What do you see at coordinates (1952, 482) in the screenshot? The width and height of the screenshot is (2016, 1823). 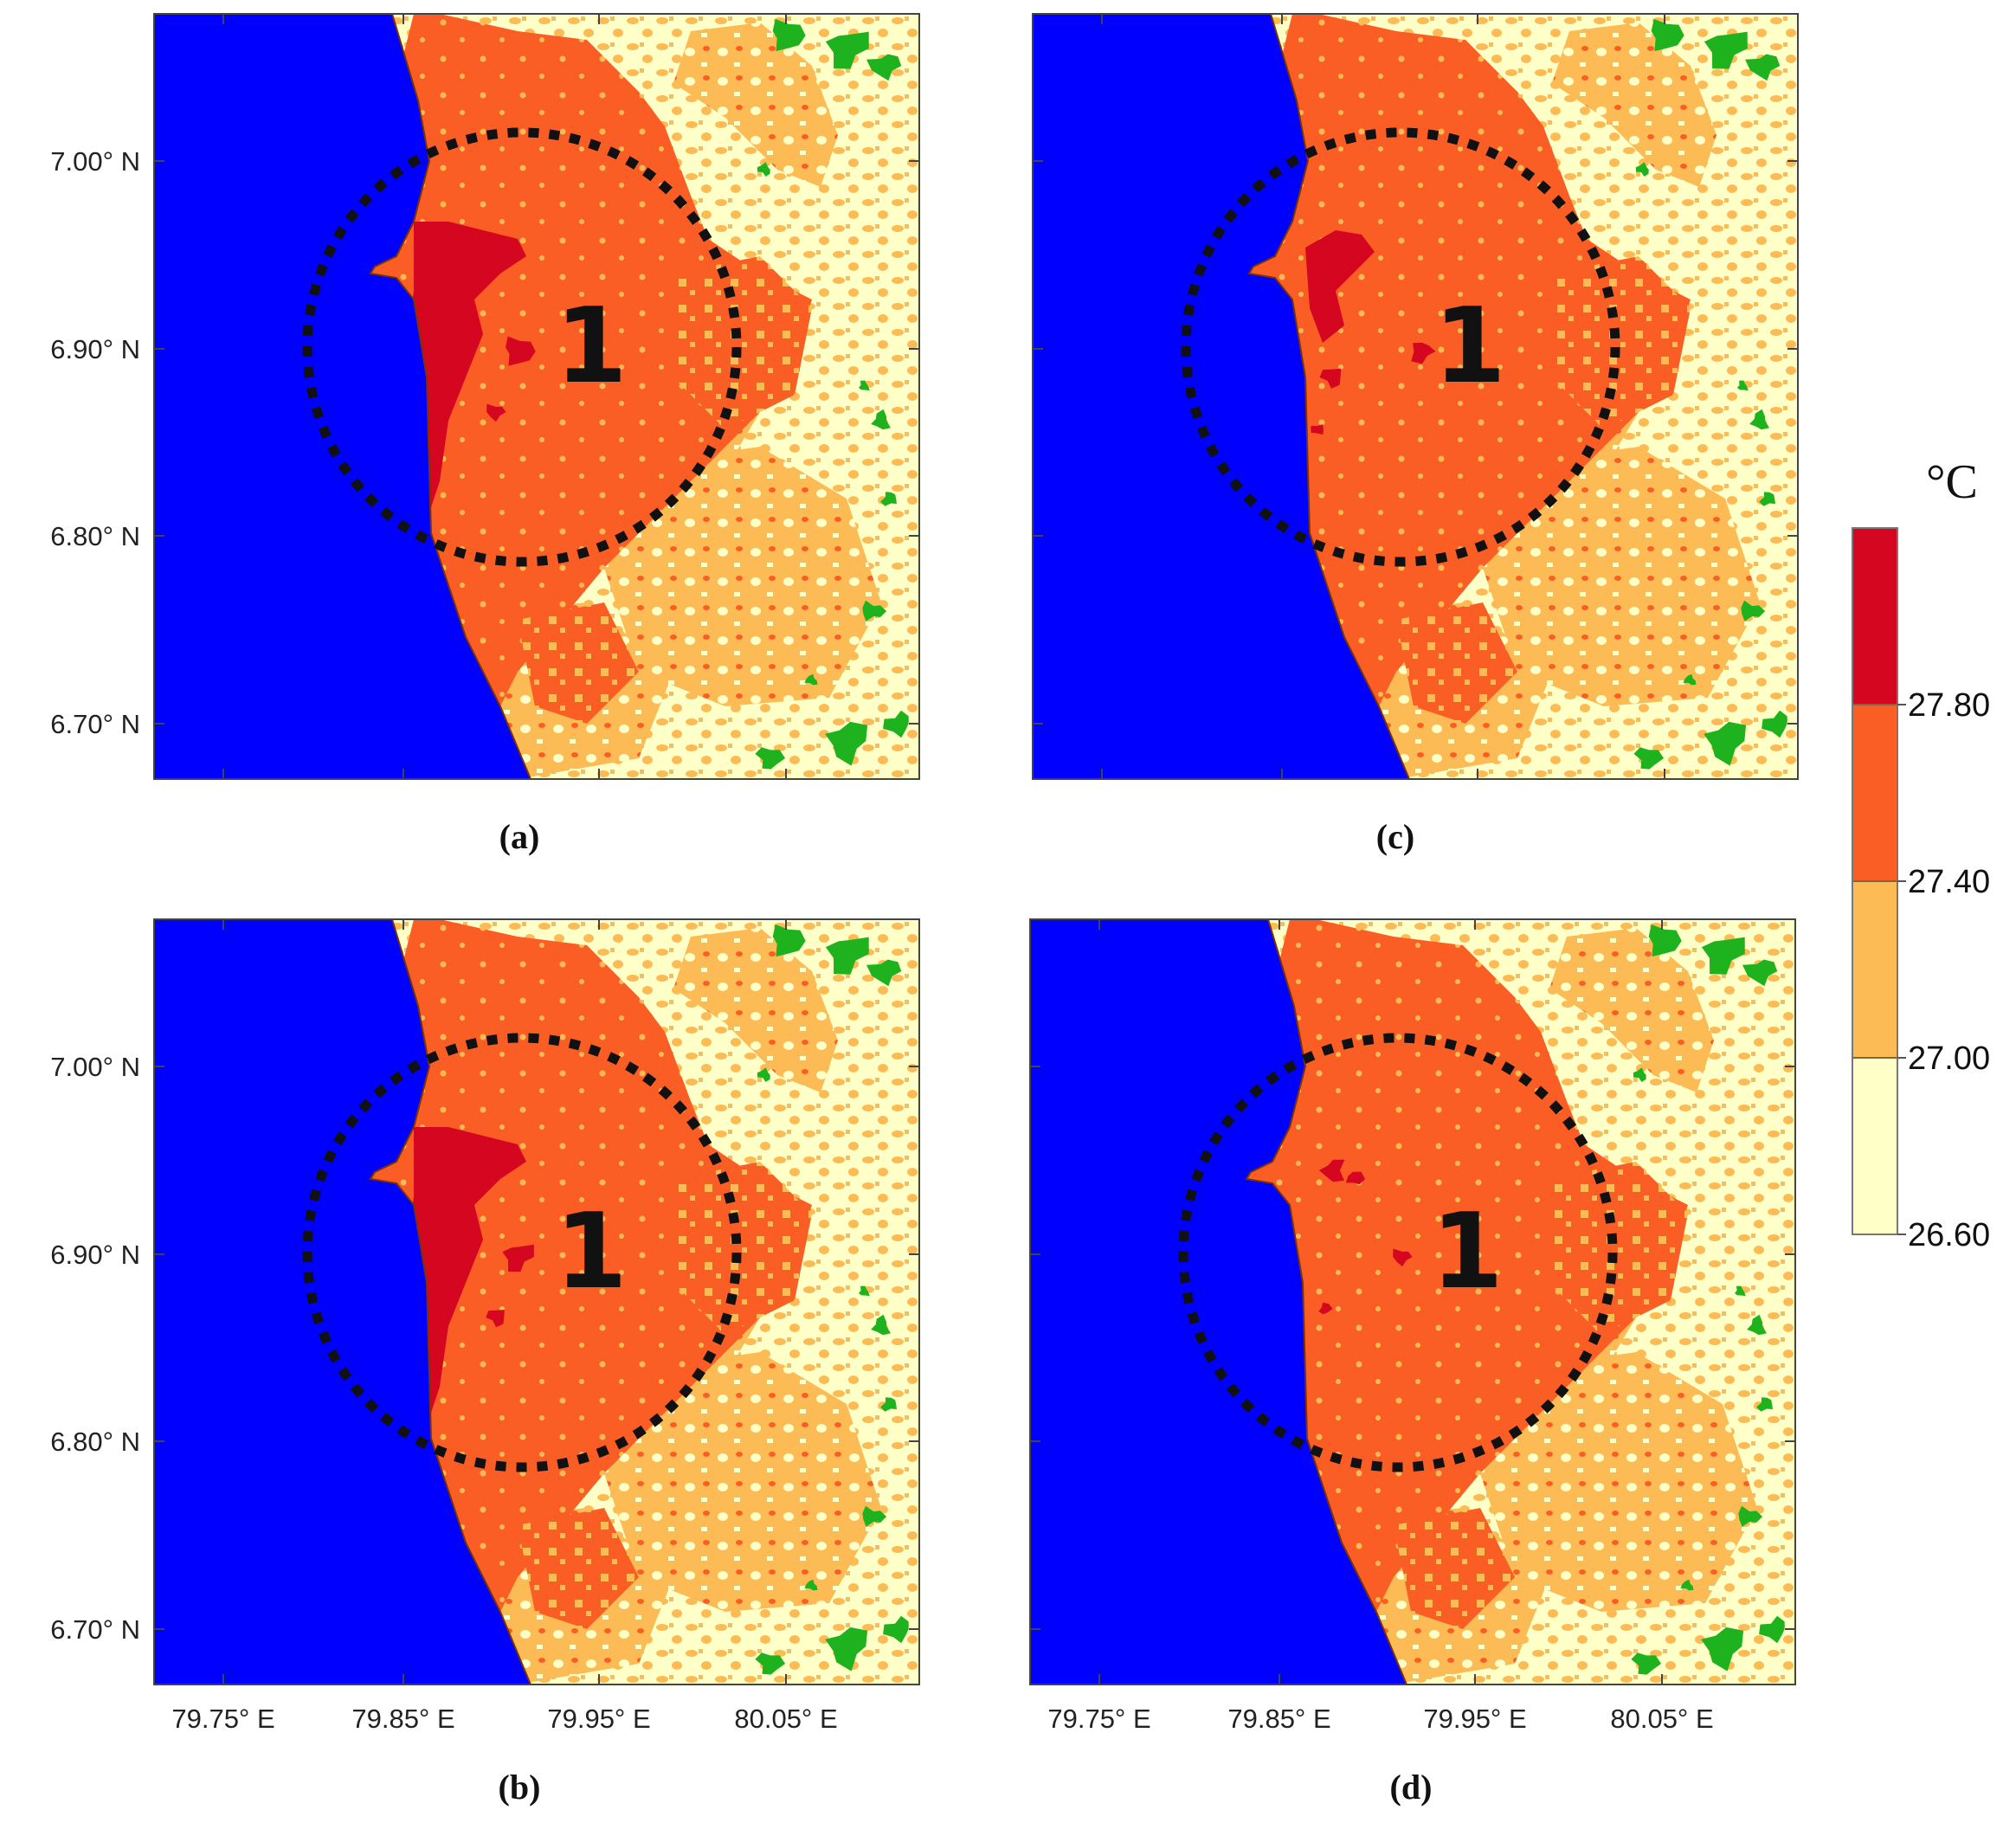 I see `legend-unit: °C` at bounding box center [1952, 482].